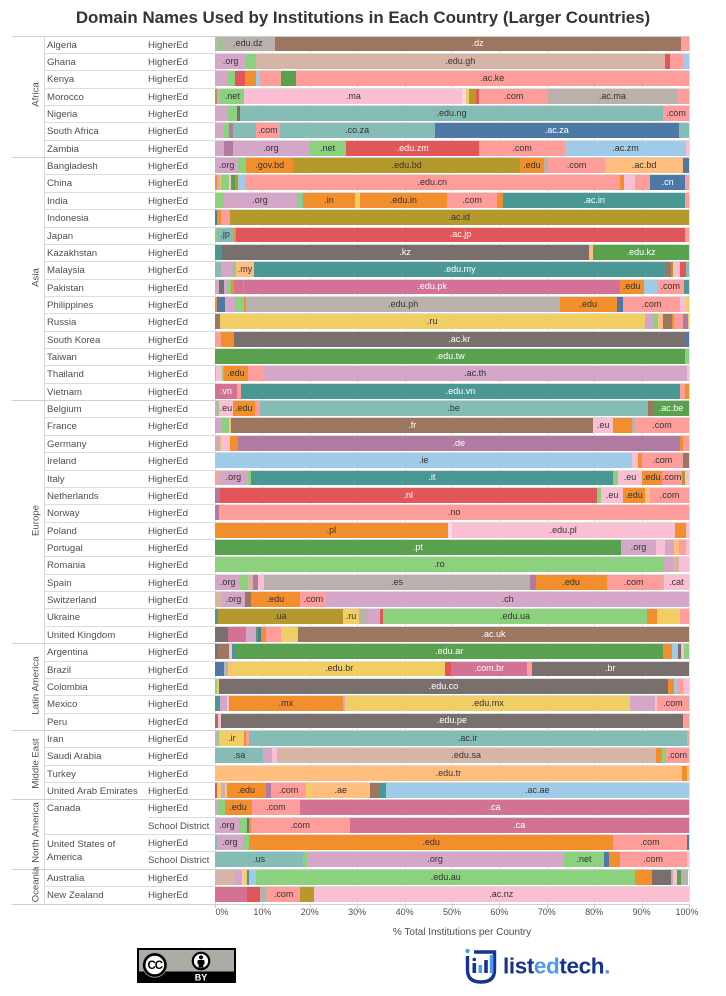 This screenshot has height=996, width=726. What do you see at coordinates (154, 966) in the screenshot?
I see `svg-text: CC` at bounding box center [154, 966].